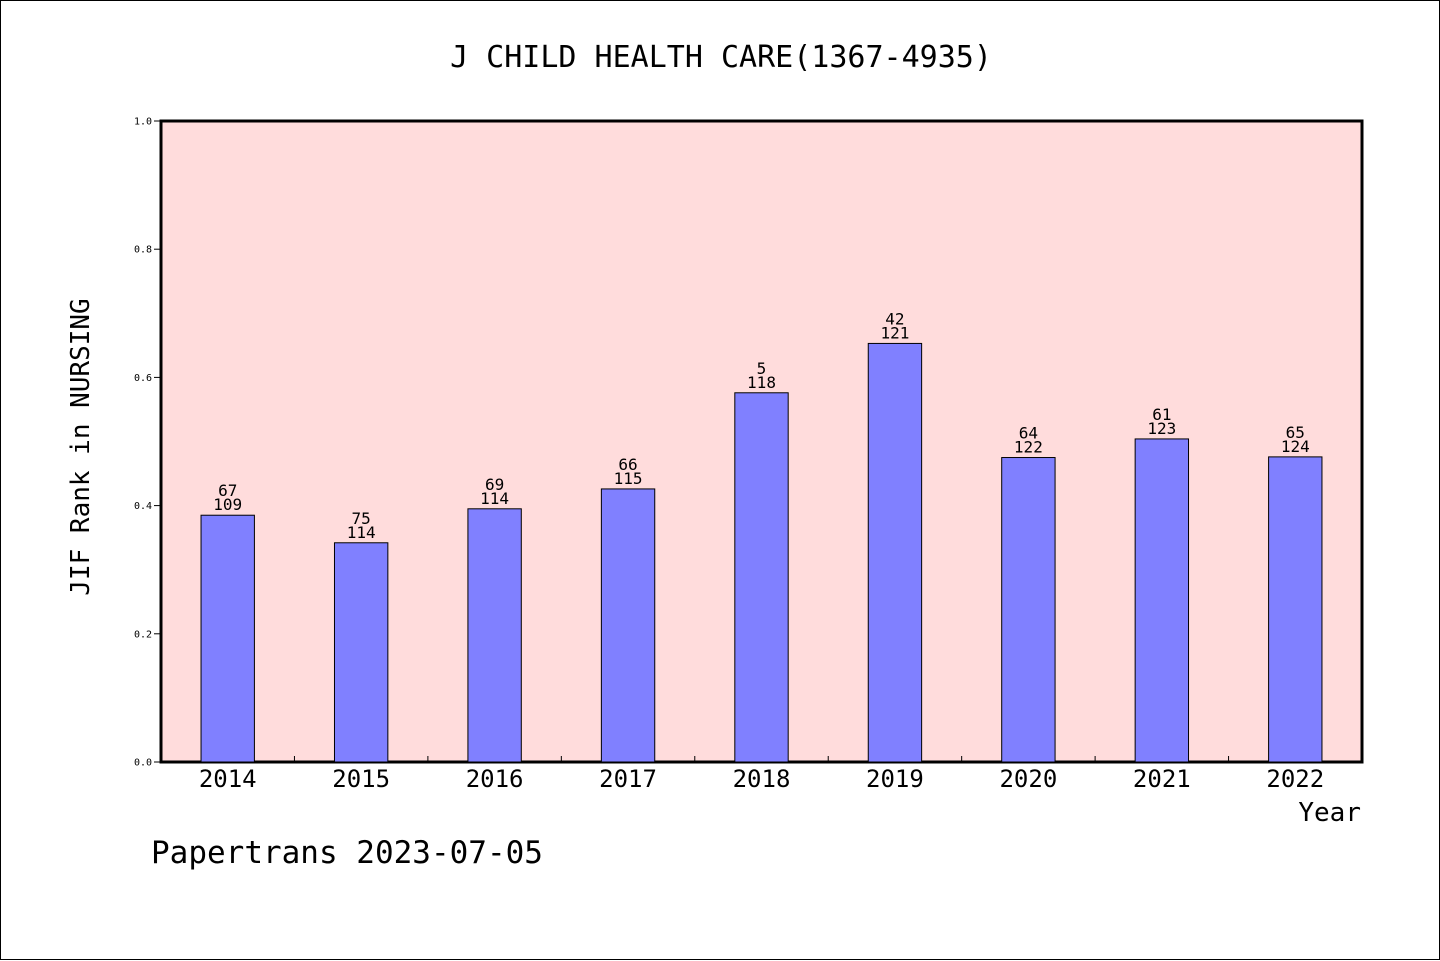  What do you see at coordinates (1295, 779) in the screenshot?
I see `x-tick-label-2022: 2022` at bounding box center [1295, 779].